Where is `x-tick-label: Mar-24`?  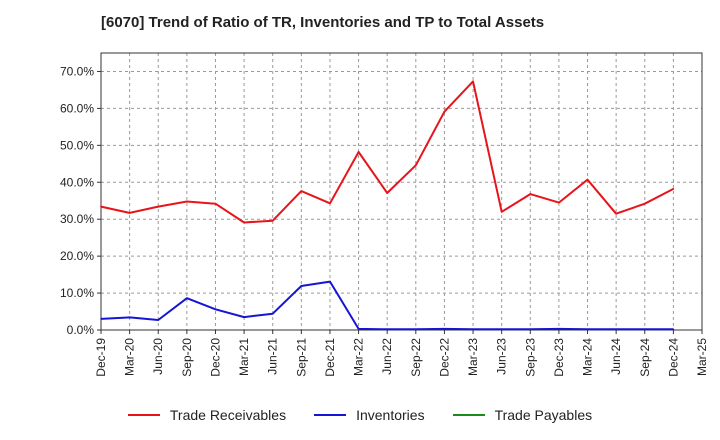 x-tick-label: Mar-24 is located at coordinates (588, 357).